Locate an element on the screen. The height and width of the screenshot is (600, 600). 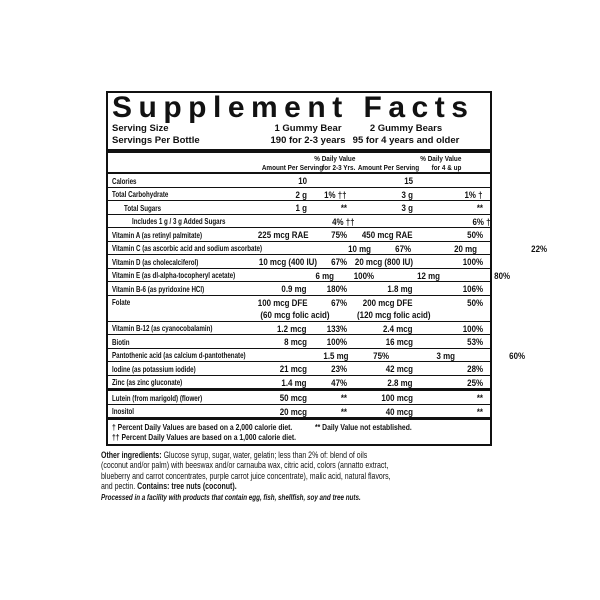
amount-4-up is located at coordinates (387, 221).